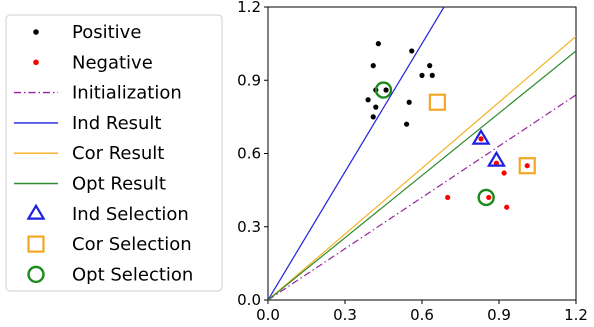 The image size is (594, 327). Describe the element at coordinates (116, 123) in the screenshot. I see `legend-label: Ind Result` at that location.